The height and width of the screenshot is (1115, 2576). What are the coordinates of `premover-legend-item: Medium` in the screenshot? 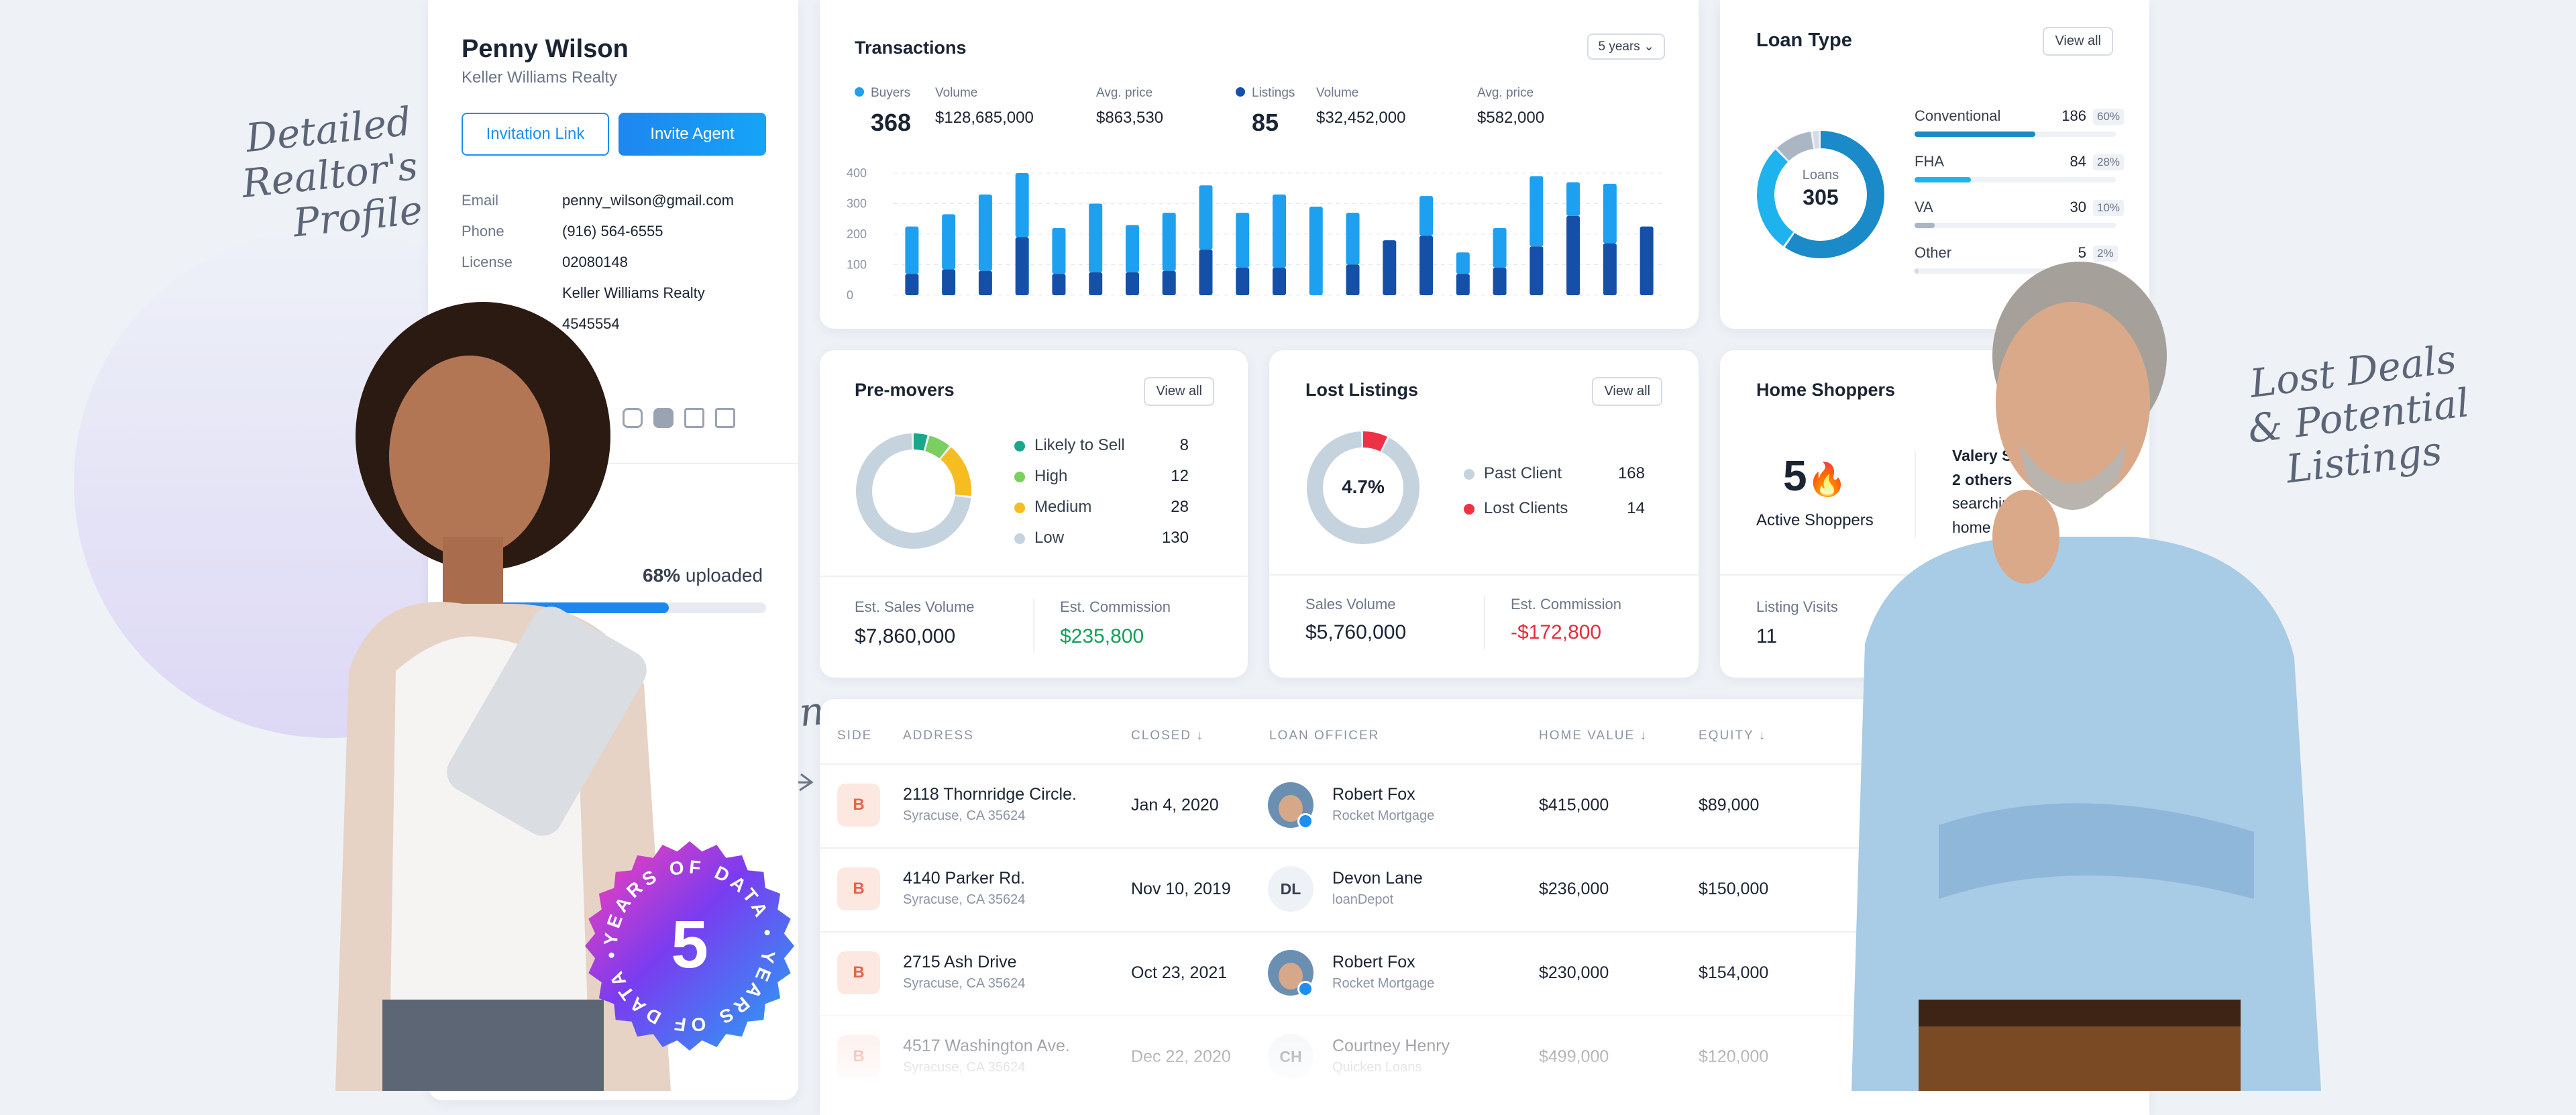 It's located at (1052, 507).